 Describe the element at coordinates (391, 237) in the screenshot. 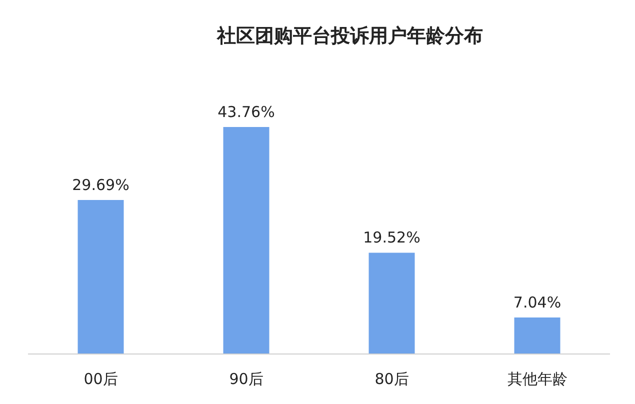

I see `data-label: 19.52%` at that location.